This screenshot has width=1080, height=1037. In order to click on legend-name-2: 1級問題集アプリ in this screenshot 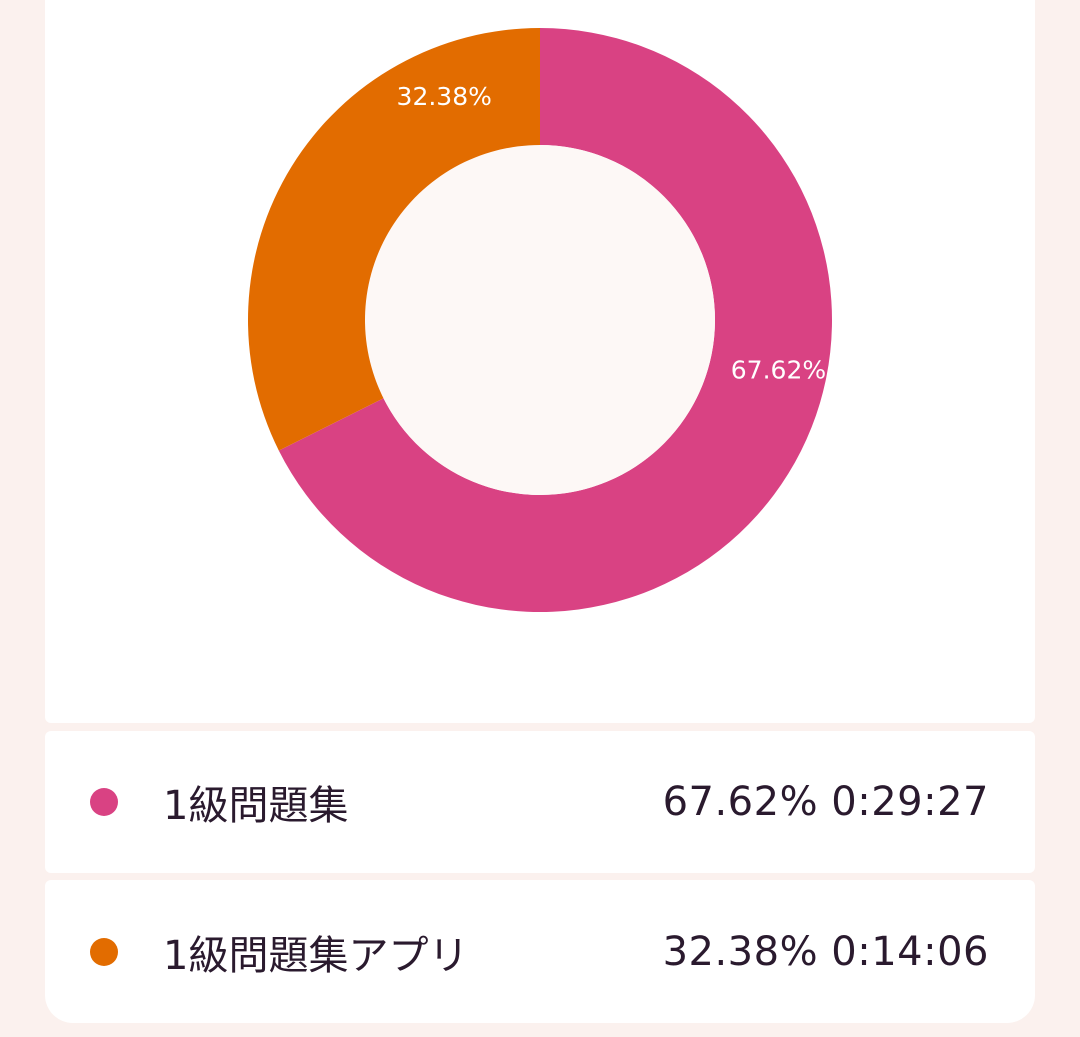, I will do `click(316, 955)`.